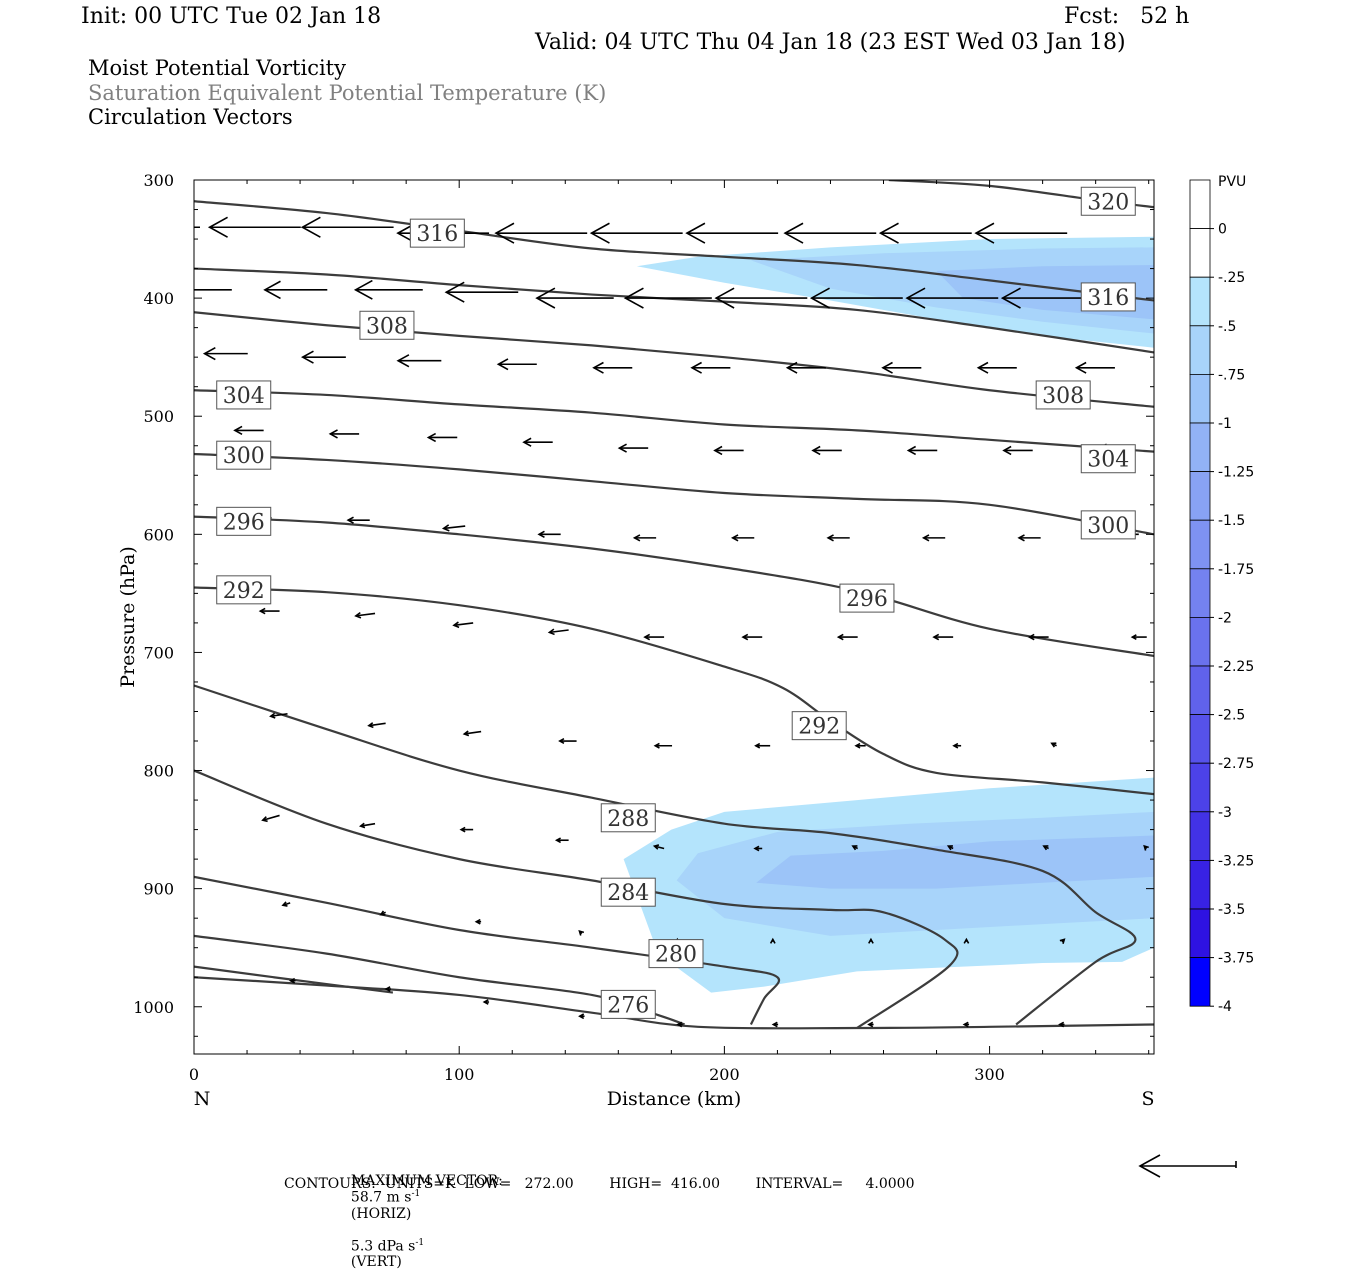 This screenshot has height=1270, width=1350. I want to click on contour-label-text: 288, so click(628, 819).